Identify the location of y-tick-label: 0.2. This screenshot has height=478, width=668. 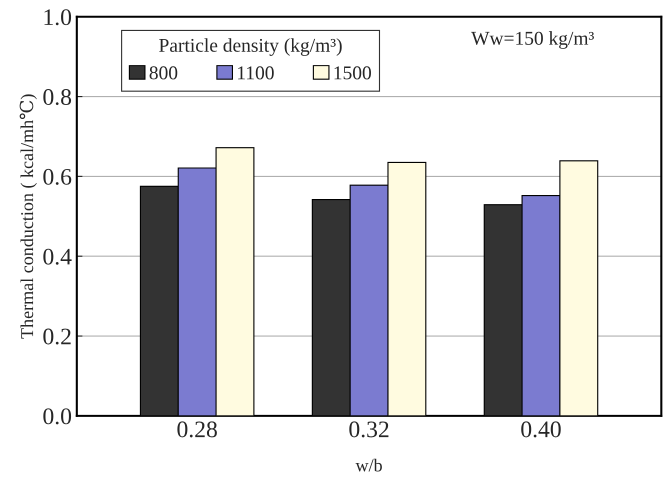
(57, 336).